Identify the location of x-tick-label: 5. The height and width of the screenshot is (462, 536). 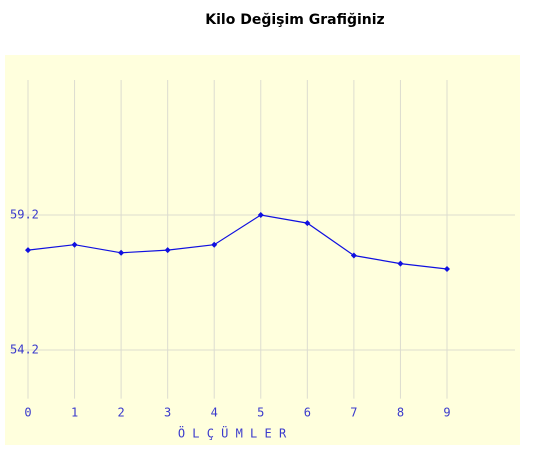
(260, 413).